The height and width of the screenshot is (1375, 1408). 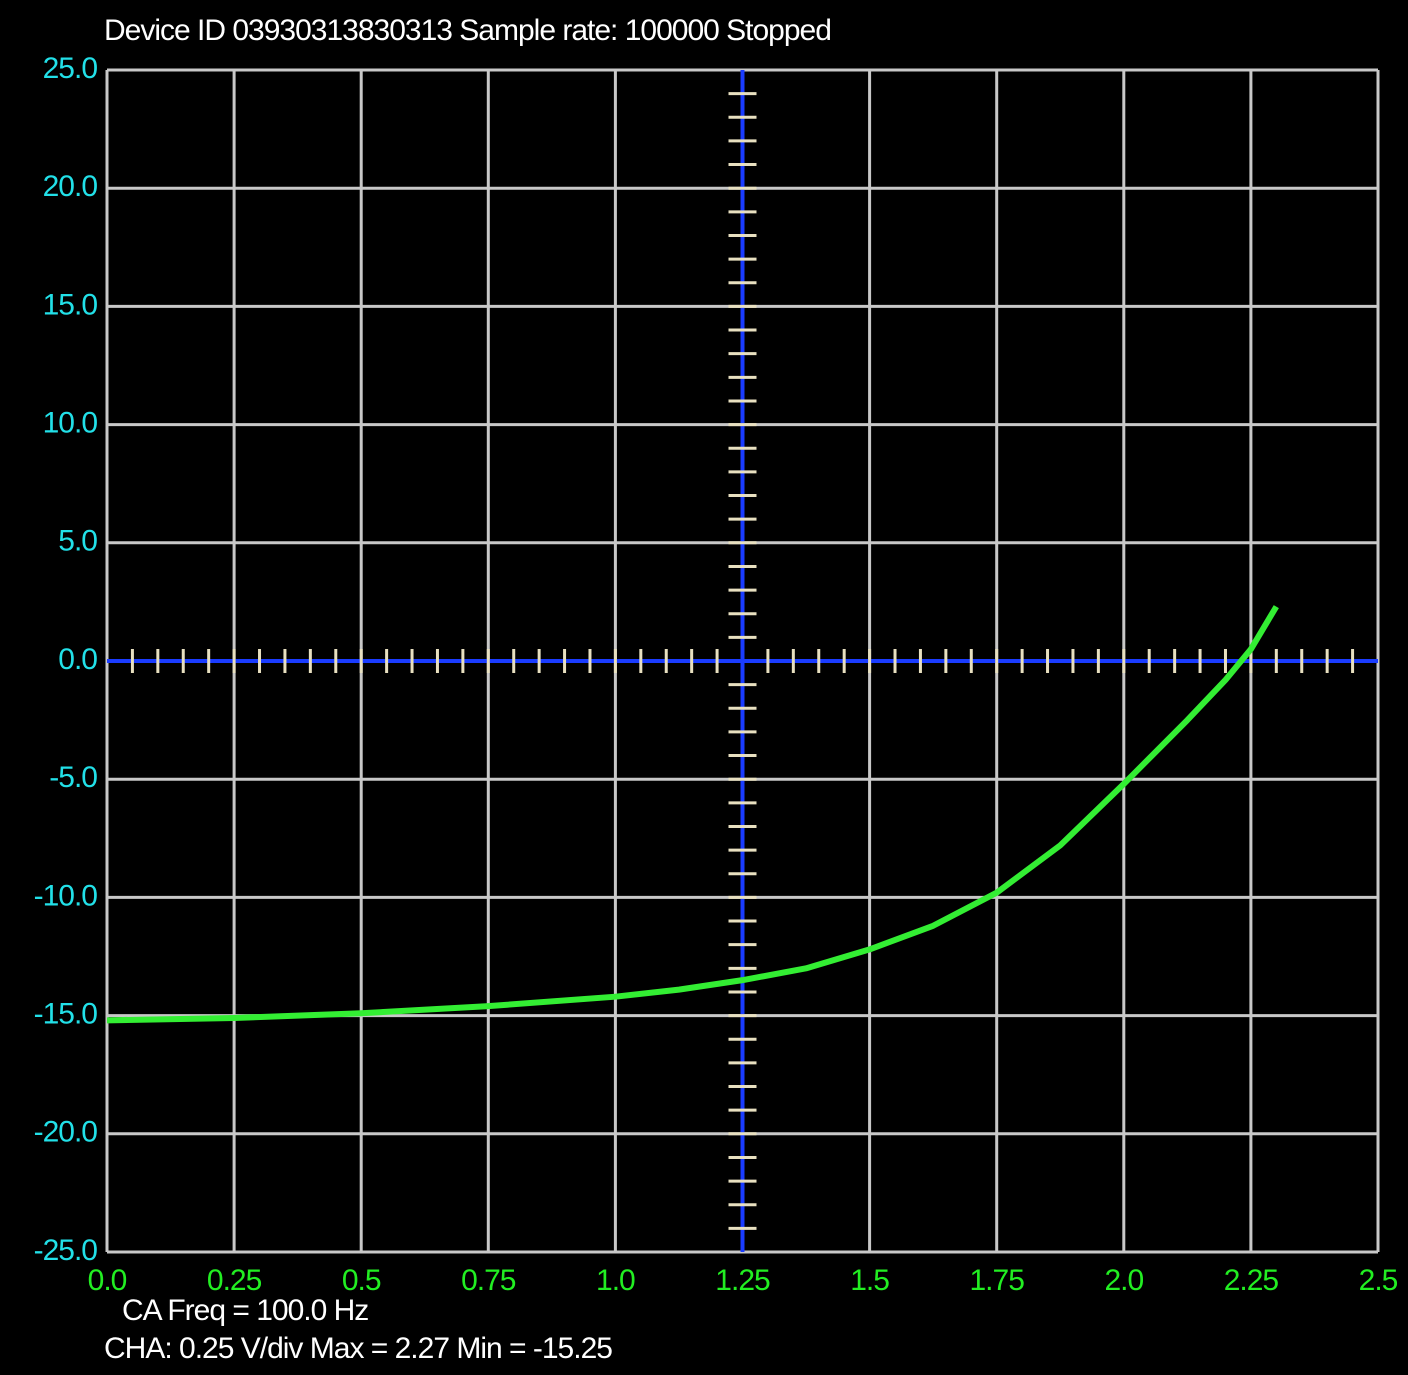 I want to click on y-tick-label: 10.0, so click(x=70, y=423).